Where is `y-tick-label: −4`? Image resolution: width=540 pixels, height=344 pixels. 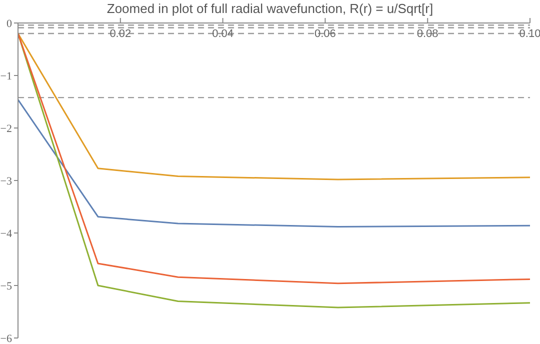
y-tick-label: −4 is located at coordinates (6, 234).